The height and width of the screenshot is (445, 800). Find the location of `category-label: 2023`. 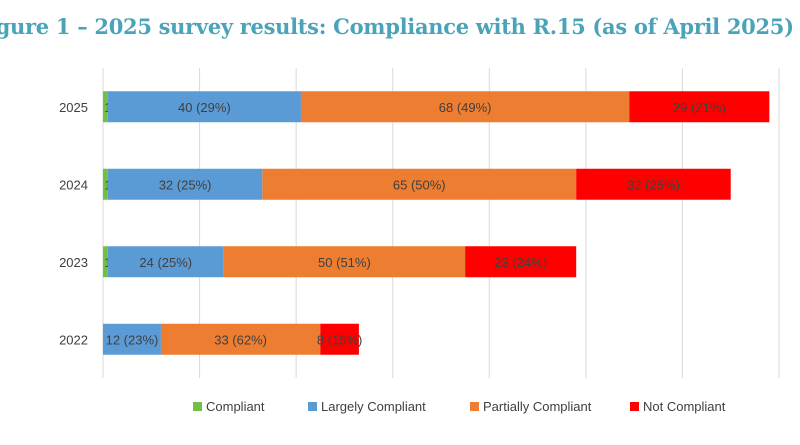

category-label: 2023 is located at coordinates (73, 262).